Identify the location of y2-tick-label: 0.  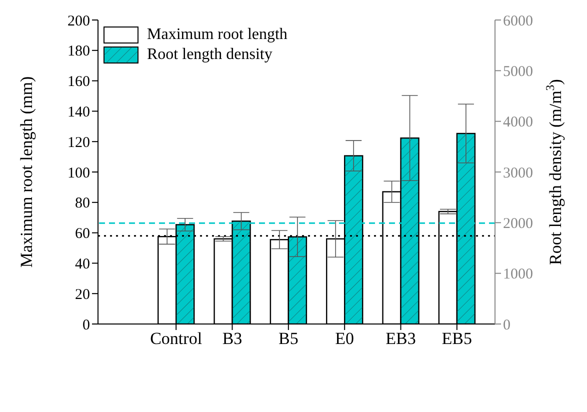
(506, 325).